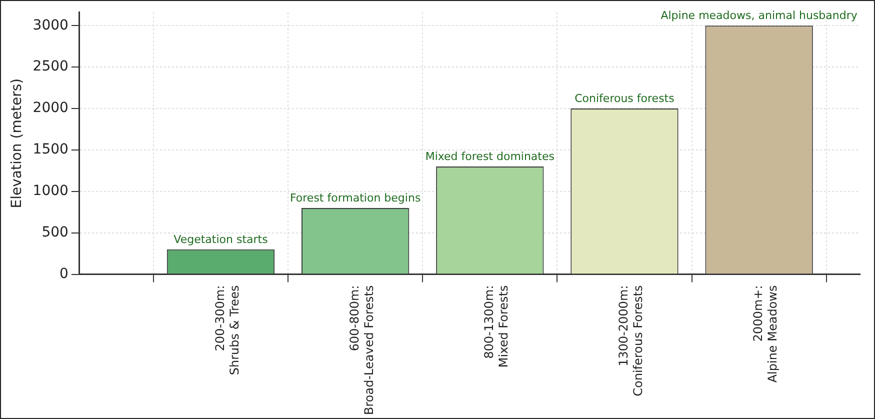 This screenshot has height=419, width=875. I want to click on x-tick-label: 200-300m: Shrubs & Trees, so click(227, 330).